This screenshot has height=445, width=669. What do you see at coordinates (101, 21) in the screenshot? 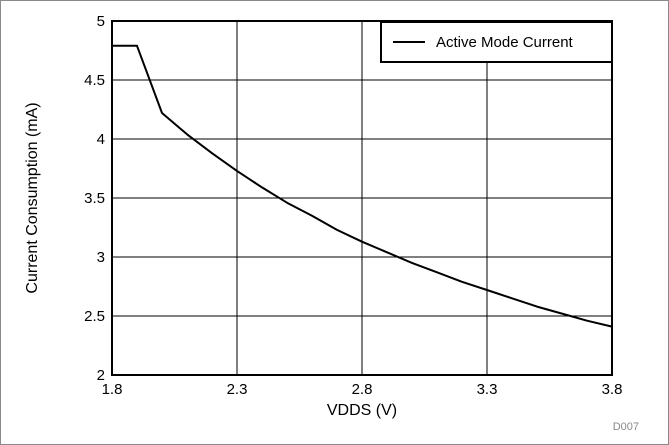
I see `y-tick-label: 5` at bounding box center [101, 21].